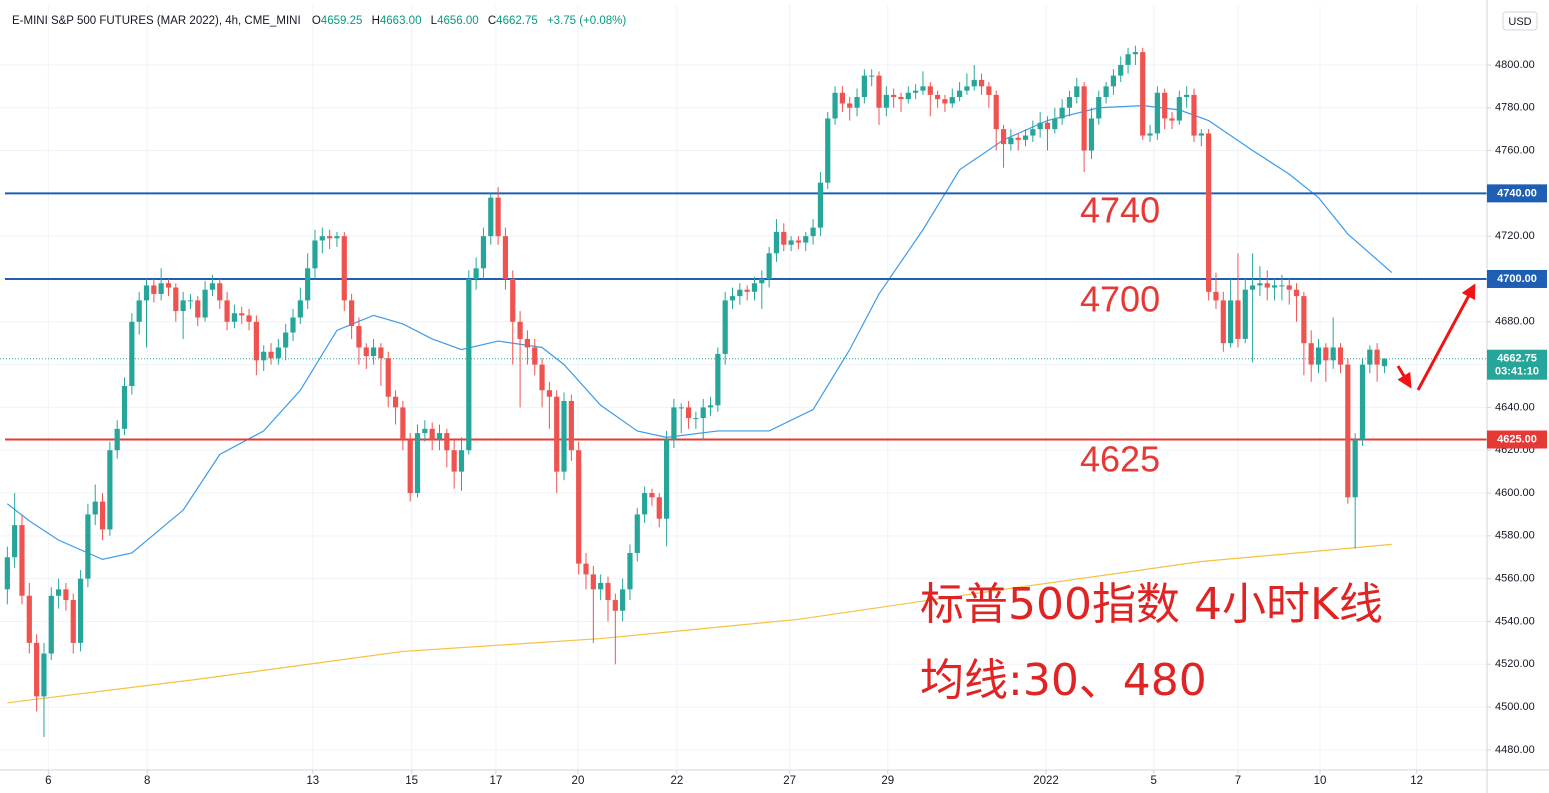 This screenshot has width=1549, height=793. I want to click on y-tick-label: 4540.00, so click(1515, 621).